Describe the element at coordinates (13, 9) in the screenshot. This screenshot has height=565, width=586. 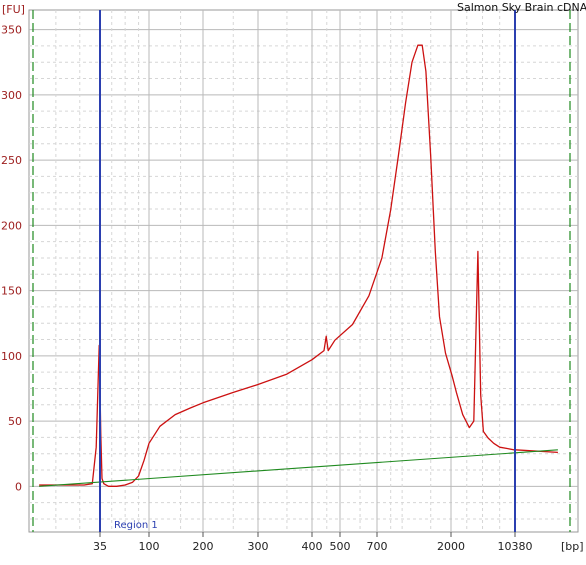
I see `y-axis-label: [FU]` at that location.